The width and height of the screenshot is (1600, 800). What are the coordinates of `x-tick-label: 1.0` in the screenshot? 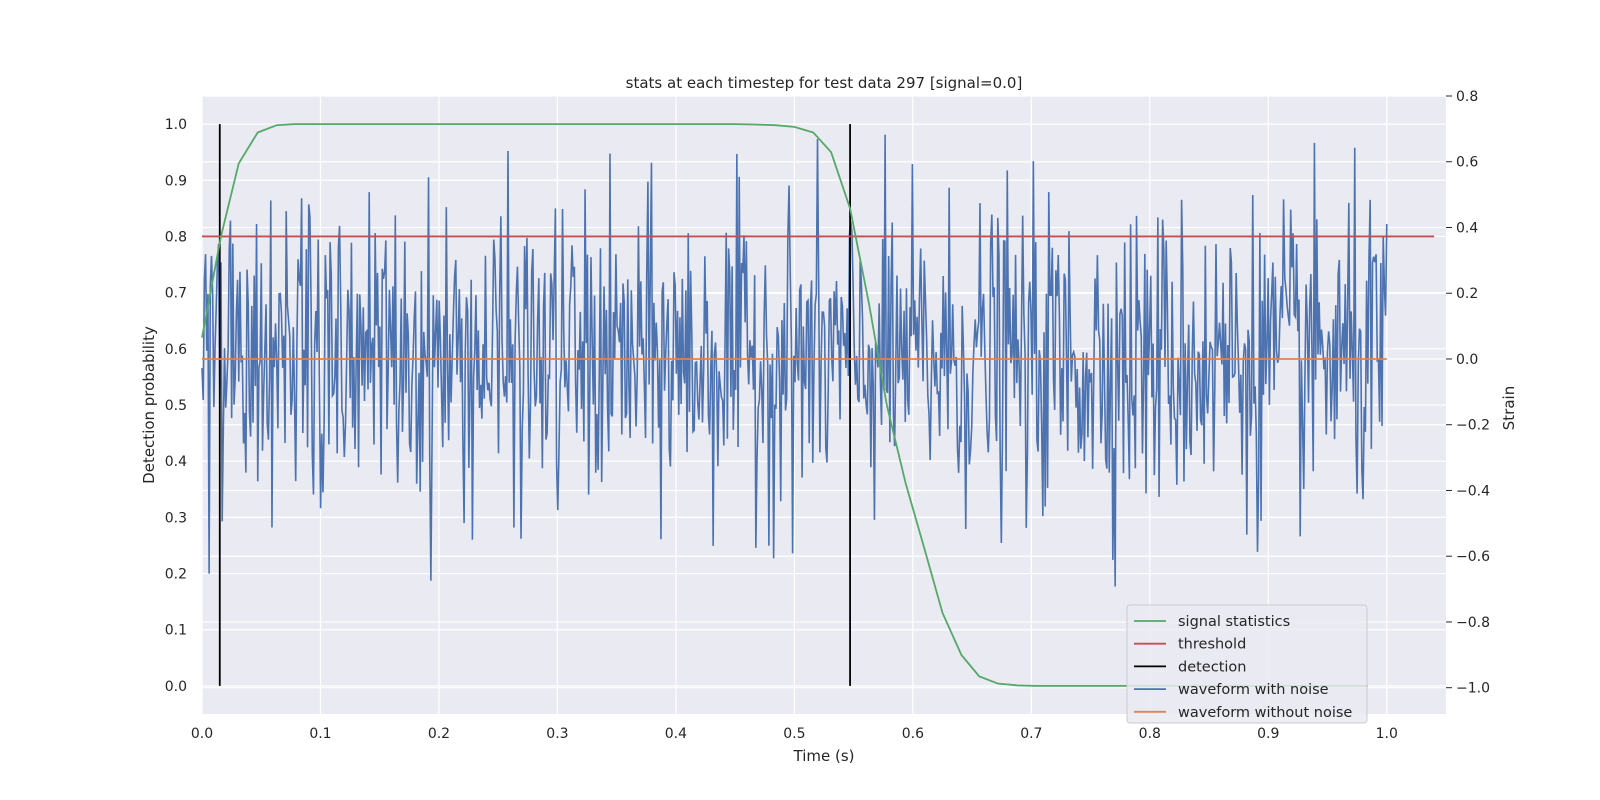 It's located at (1387, 734).